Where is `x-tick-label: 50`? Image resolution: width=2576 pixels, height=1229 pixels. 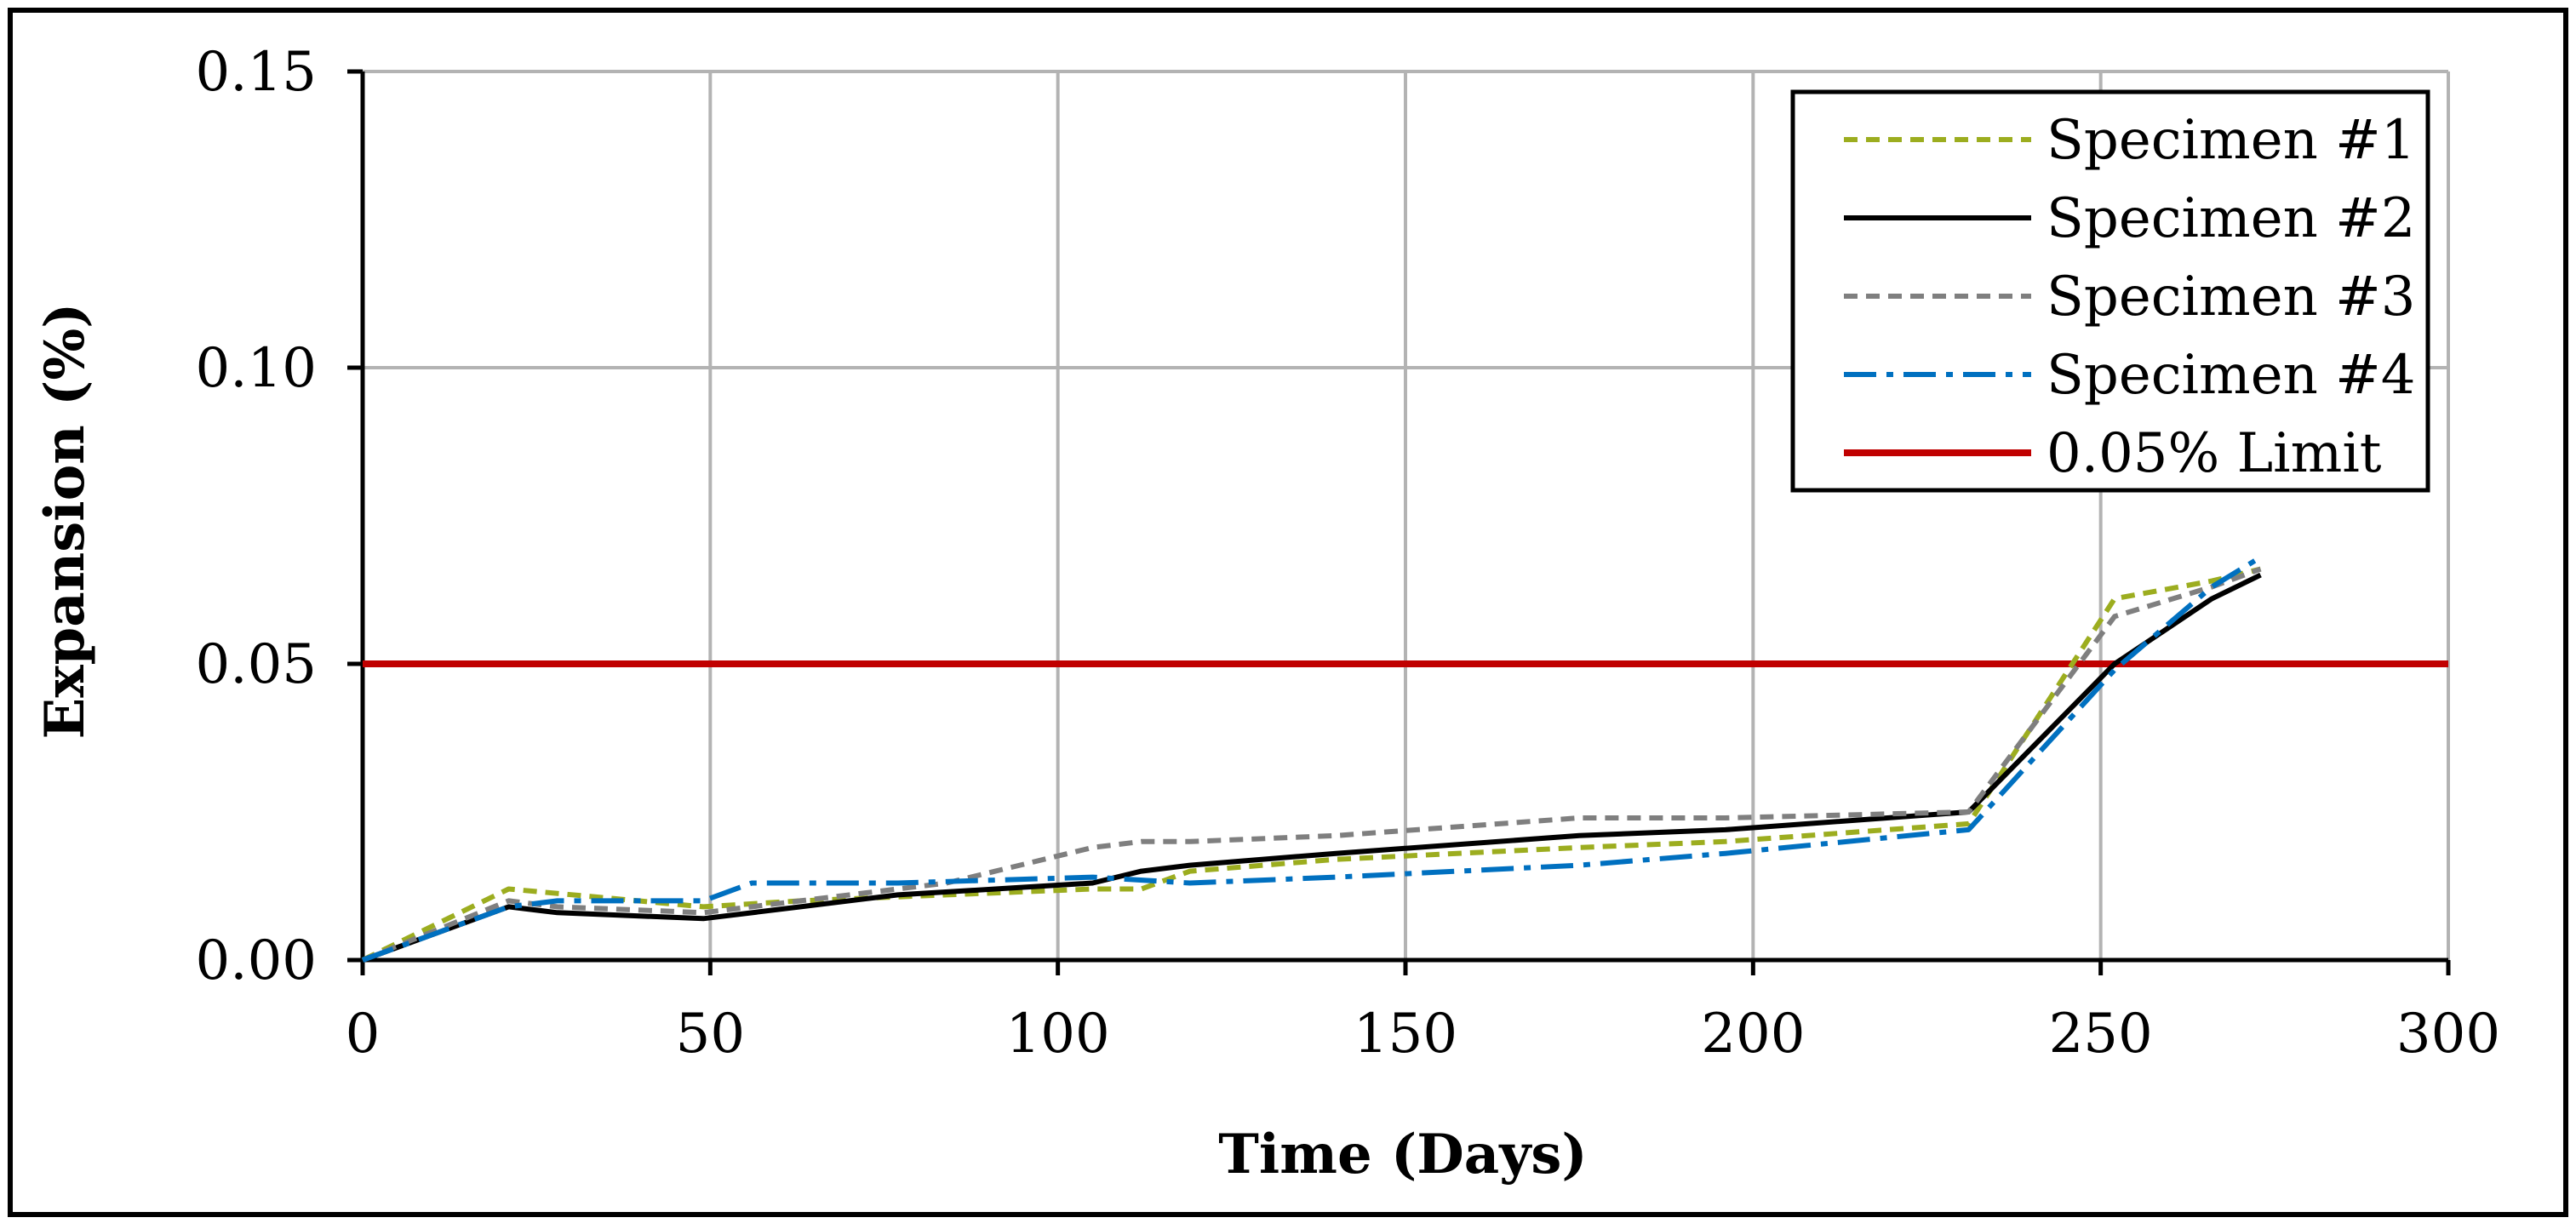
x-tick-label: 50 is located at coordinates (710, 1034).